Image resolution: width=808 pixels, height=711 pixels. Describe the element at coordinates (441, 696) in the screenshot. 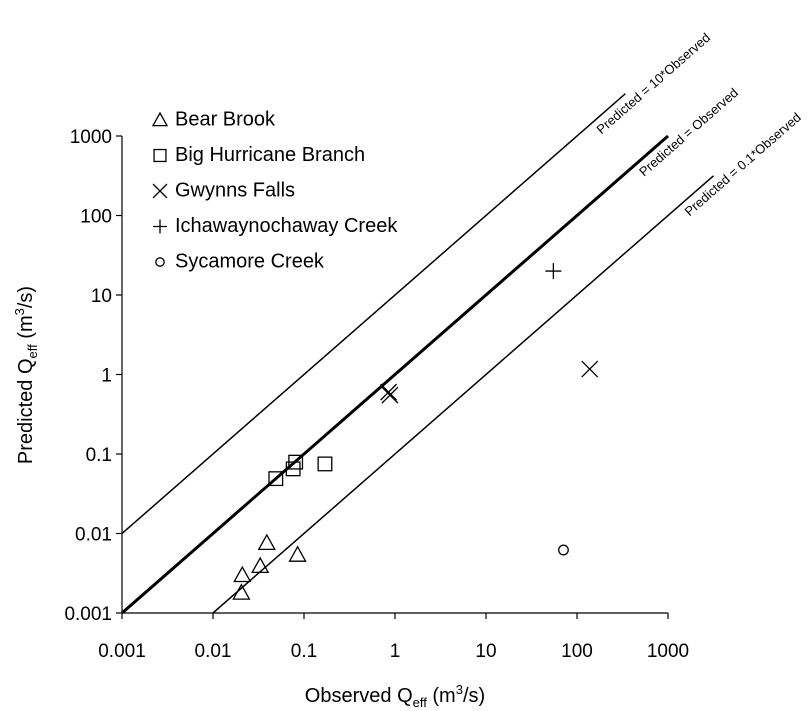

I see `x-label-part: (m` at that location.